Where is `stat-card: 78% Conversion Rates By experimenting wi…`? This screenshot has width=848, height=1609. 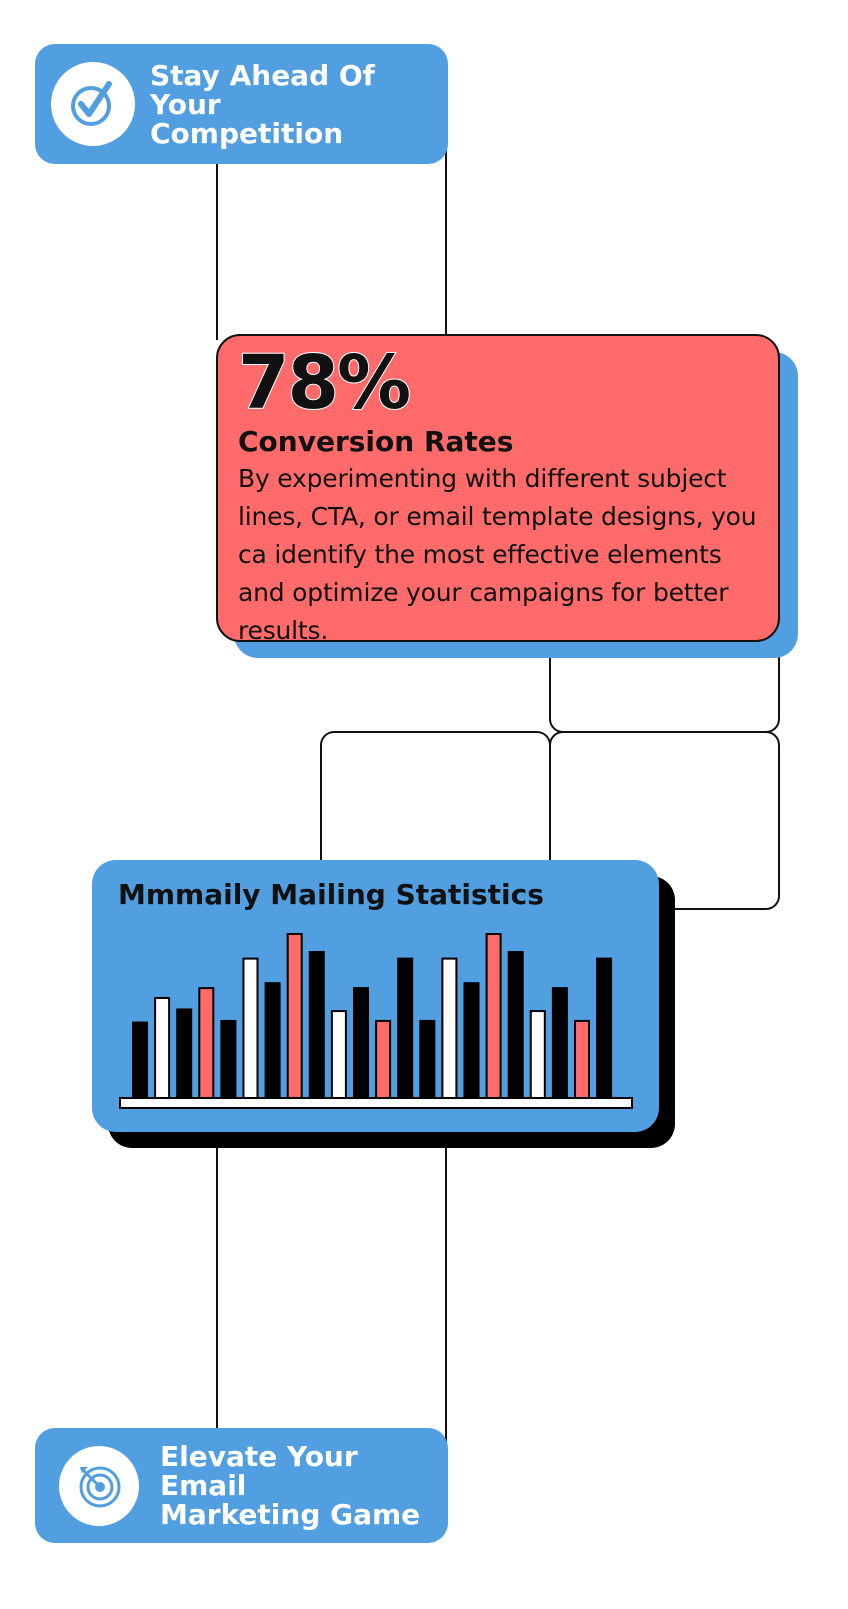 stat-card: 78% Conversion Rates By experimenting wi… is located at coordinates (498, 489).